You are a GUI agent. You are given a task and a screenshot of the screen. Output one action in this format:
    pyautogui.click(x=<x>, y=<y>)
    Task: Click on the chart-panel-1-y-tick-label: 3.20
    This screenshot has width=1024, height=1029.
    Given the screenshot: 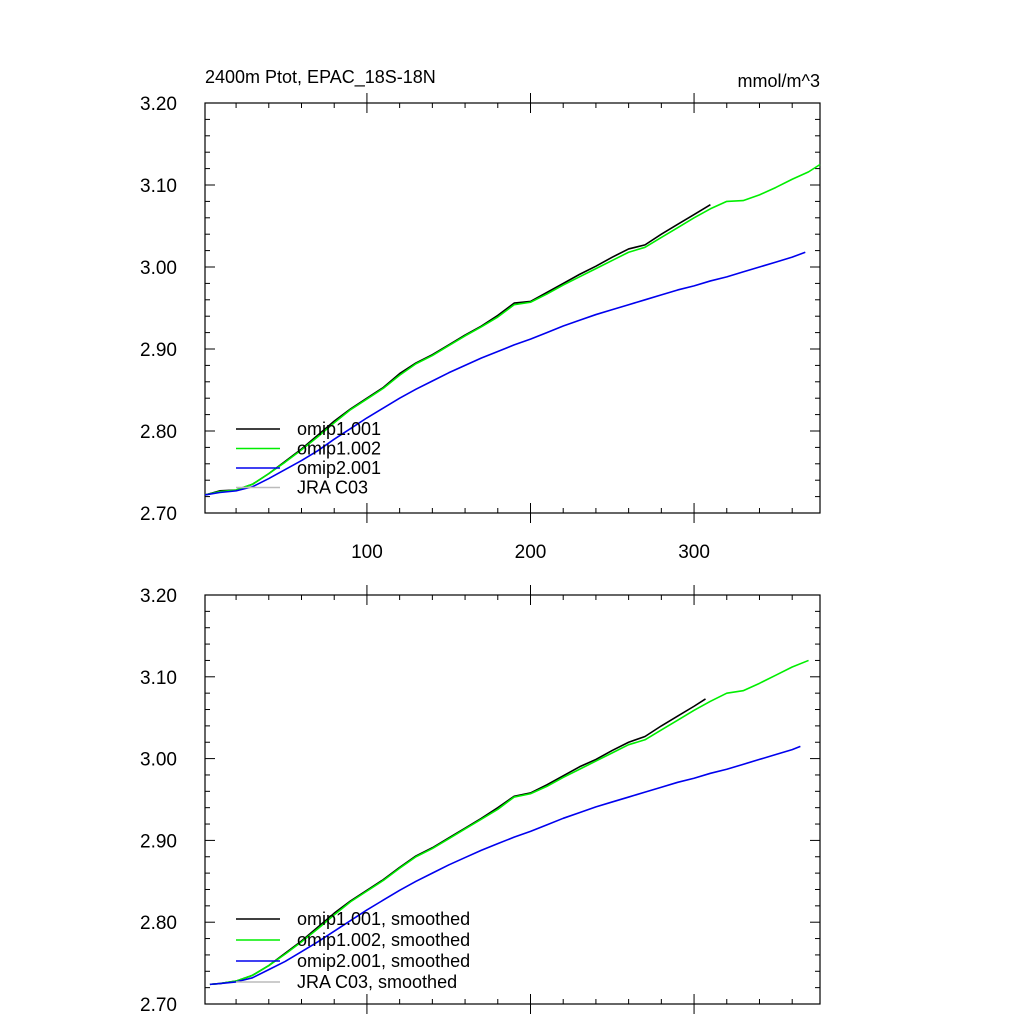 What is the action you would take?
    pyautogui.click(x=158, y=104)
    